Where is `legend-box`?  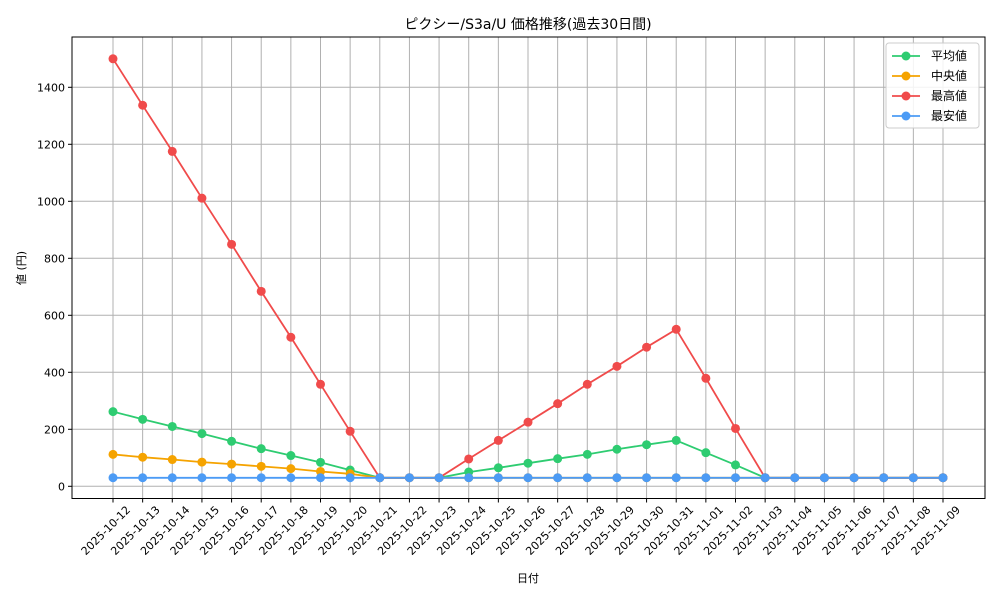 legend-box is located at coordinates (932, 85).